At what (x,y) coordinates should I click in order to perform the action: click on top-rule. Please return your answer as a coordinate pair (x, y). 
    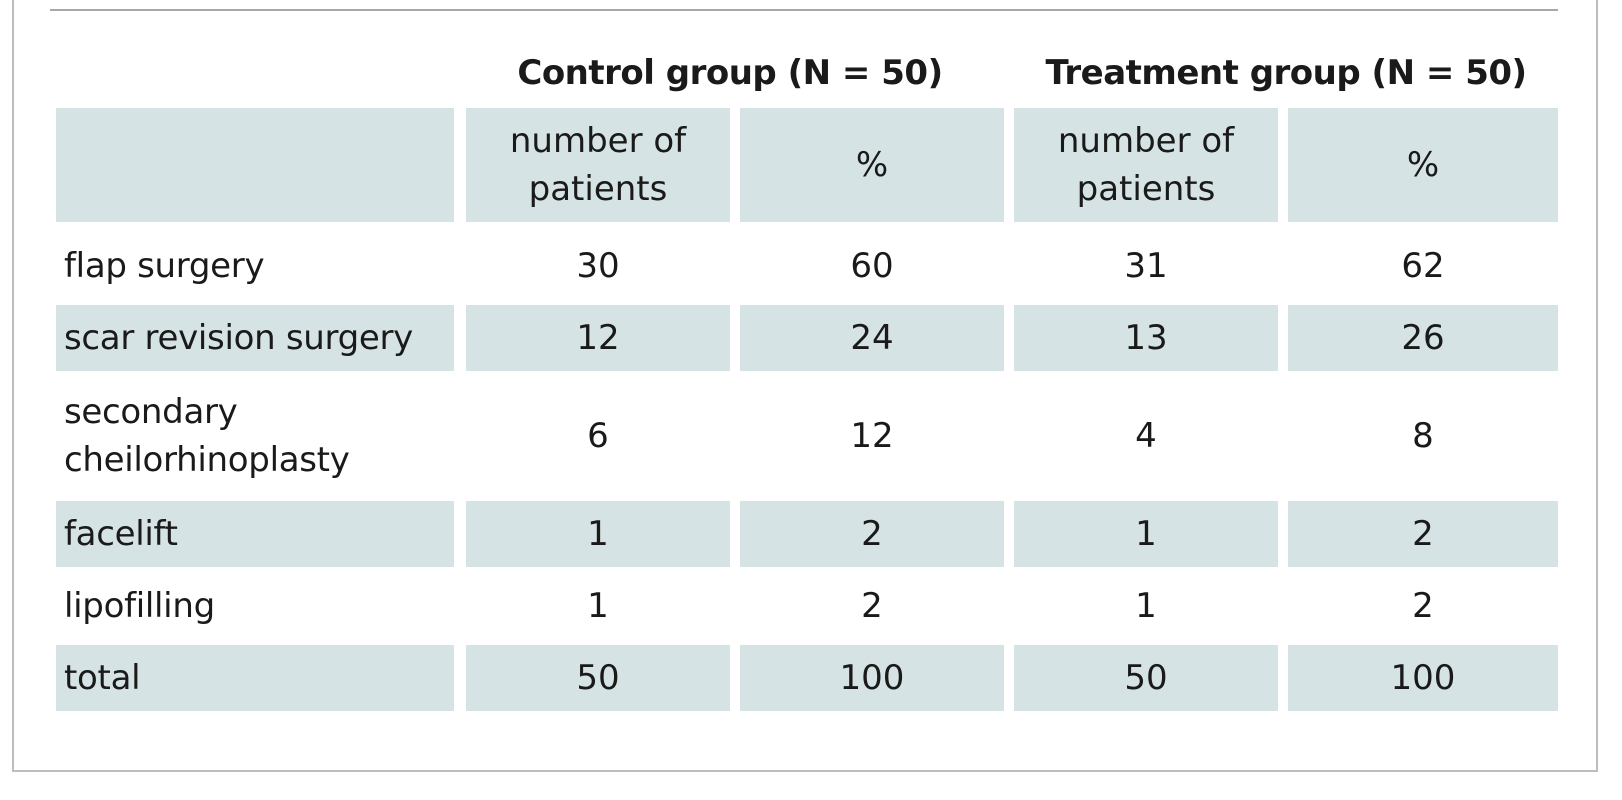
    Looking at the image, I should click on (804, 10).